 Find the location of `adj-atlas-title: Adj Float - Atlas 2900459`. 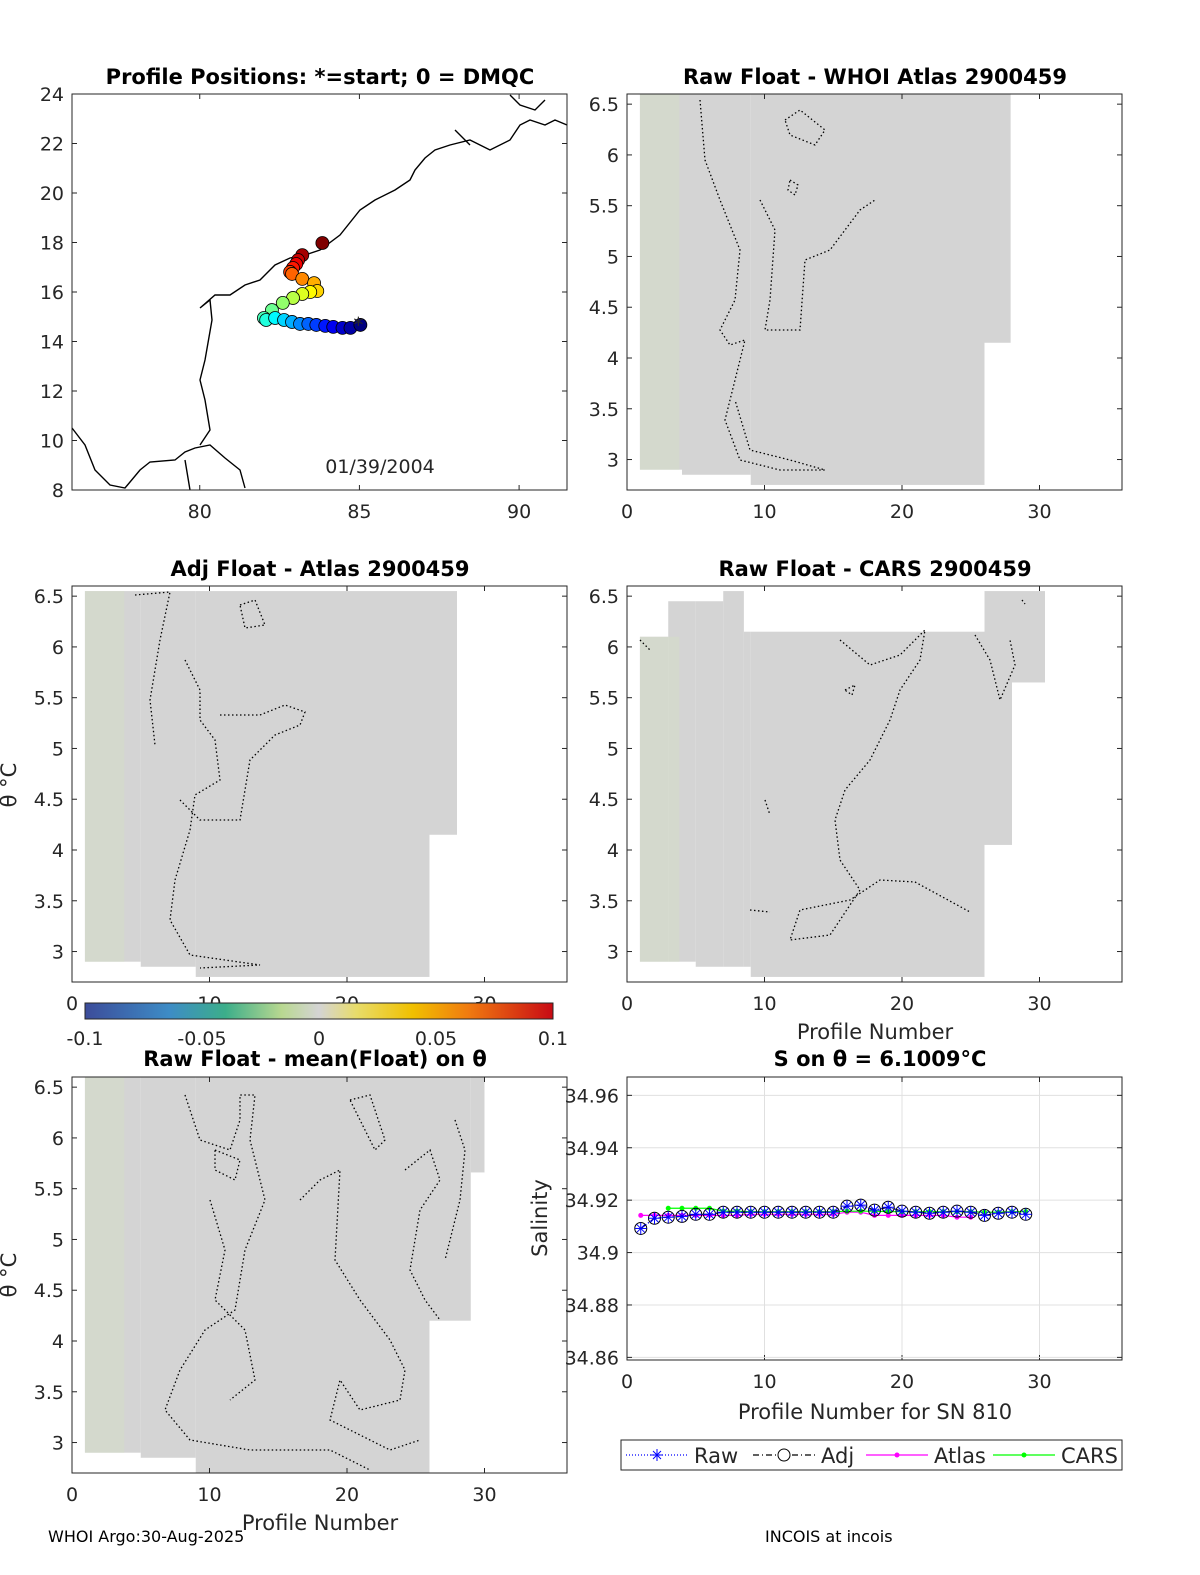

adj-atlas-title: Adj Float - Atlas 2900459 is located at coordinates (319, 569).